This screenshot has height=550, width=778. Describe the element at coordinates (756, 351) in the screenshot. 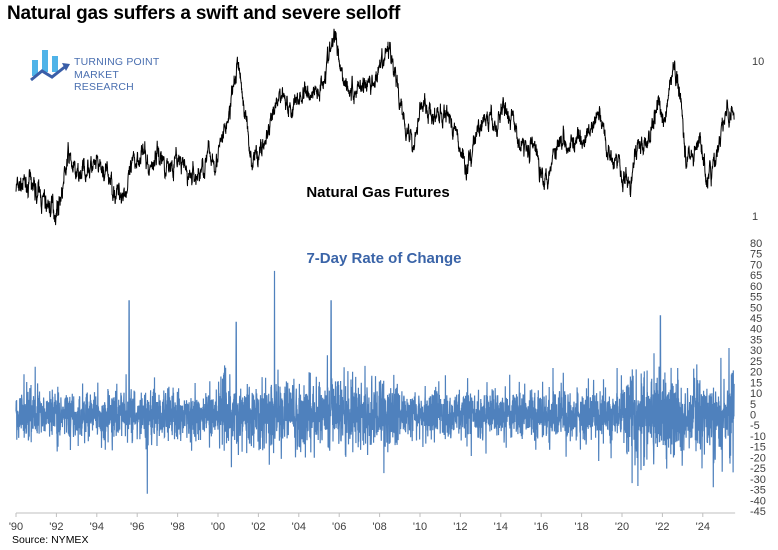

I see `roc-y-tick-label: 30` at that location.